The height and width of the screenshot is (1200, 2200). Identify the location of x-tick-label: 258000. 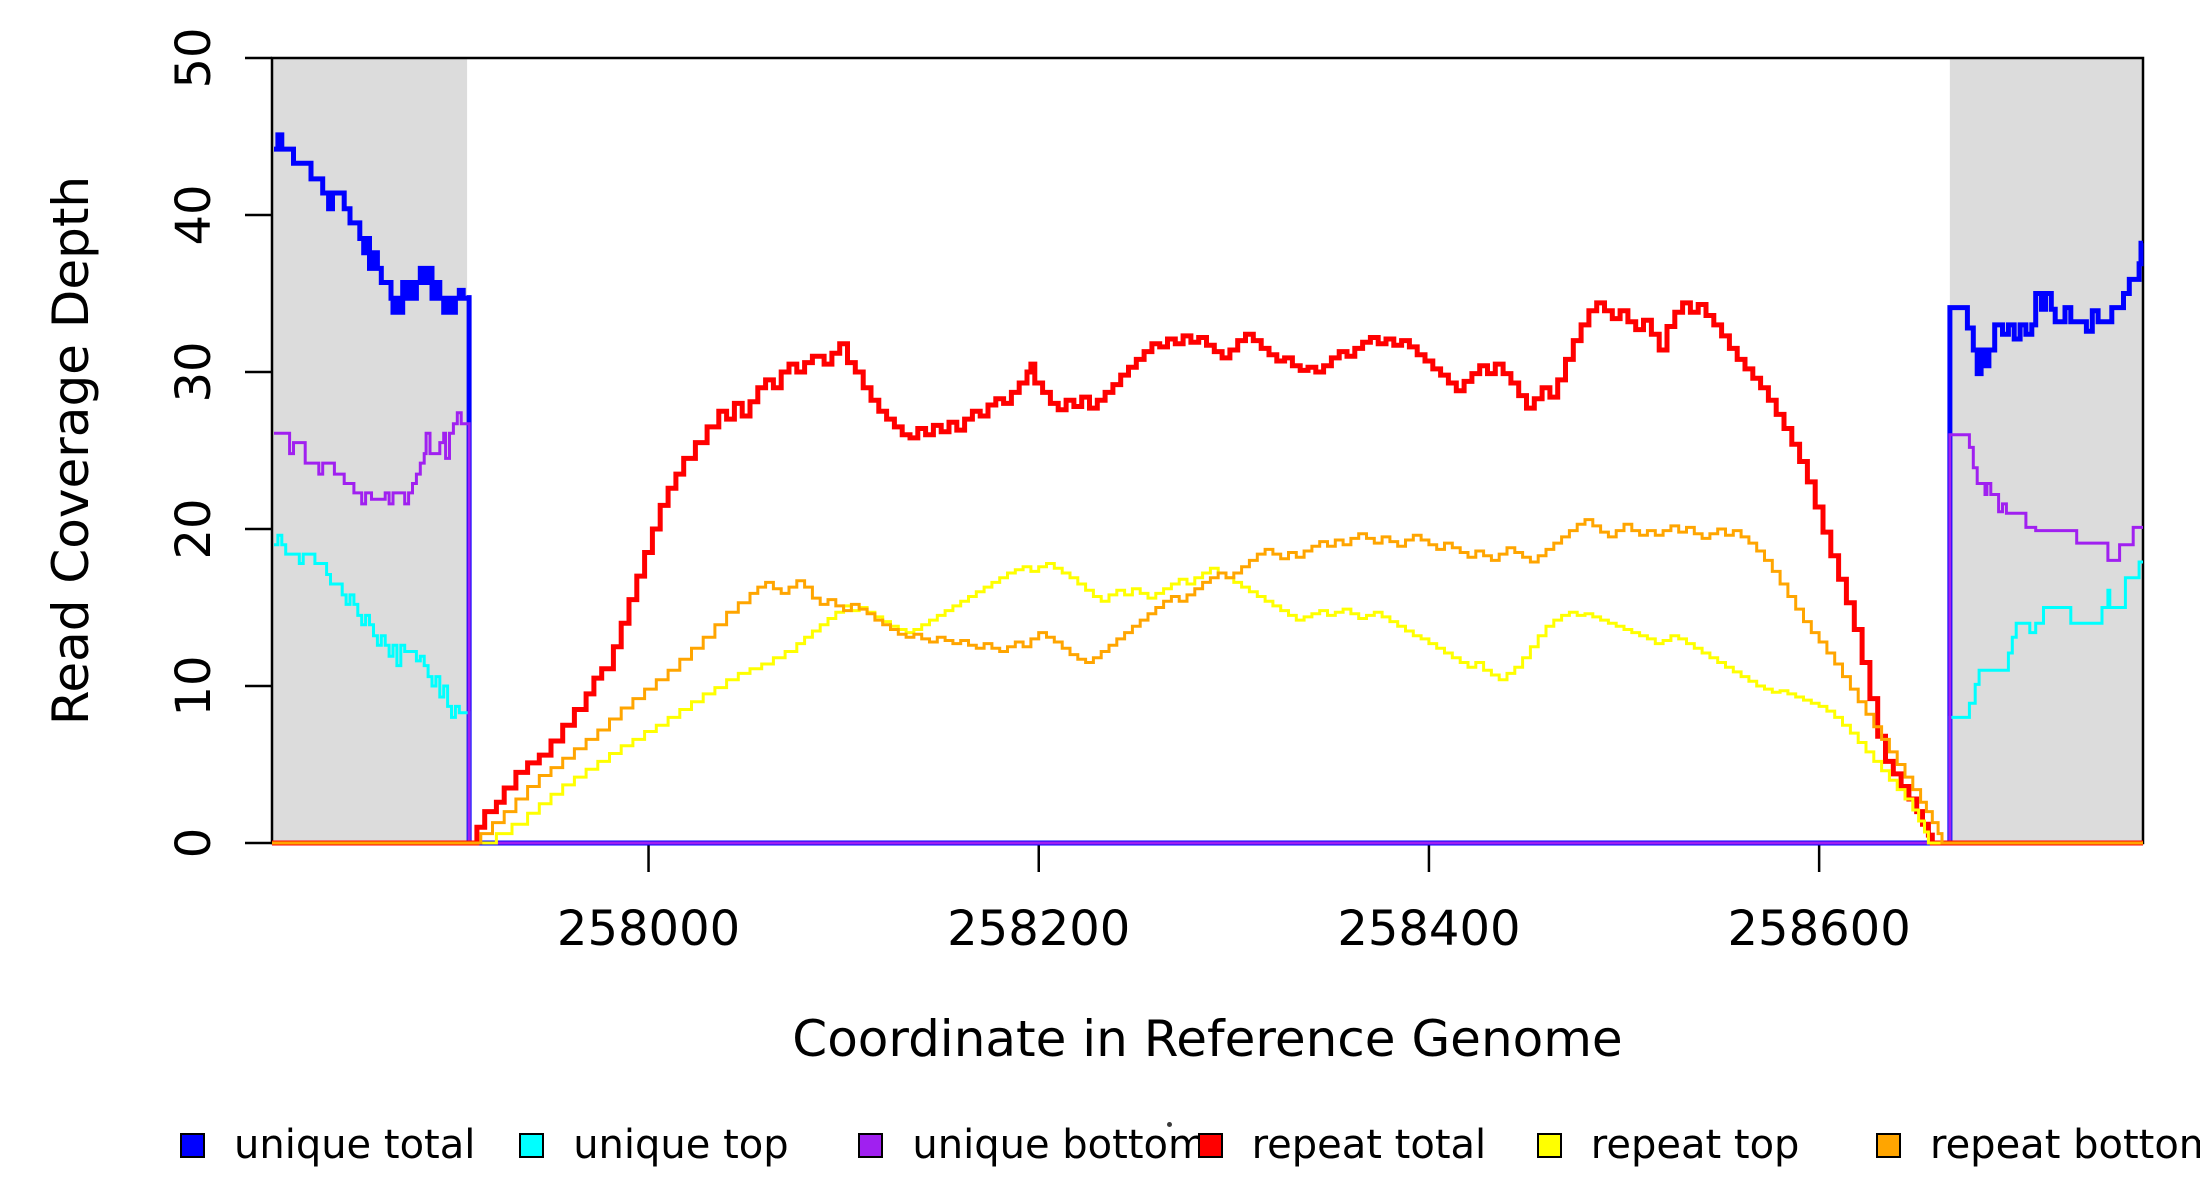
(648, 929).